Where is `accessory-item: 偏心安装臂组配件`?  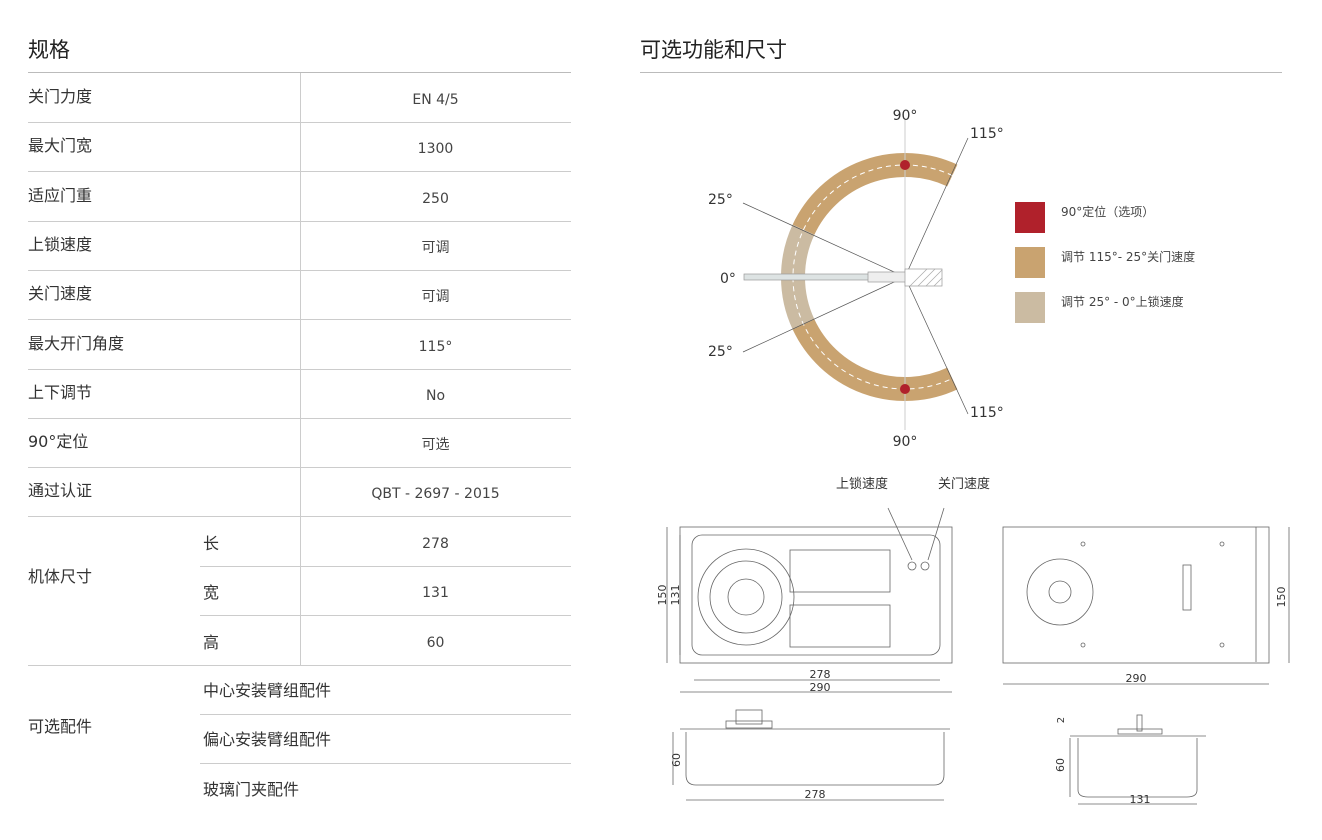
accessory-item: 偏心安装臂组配件 is located at coordinates (267, 740).